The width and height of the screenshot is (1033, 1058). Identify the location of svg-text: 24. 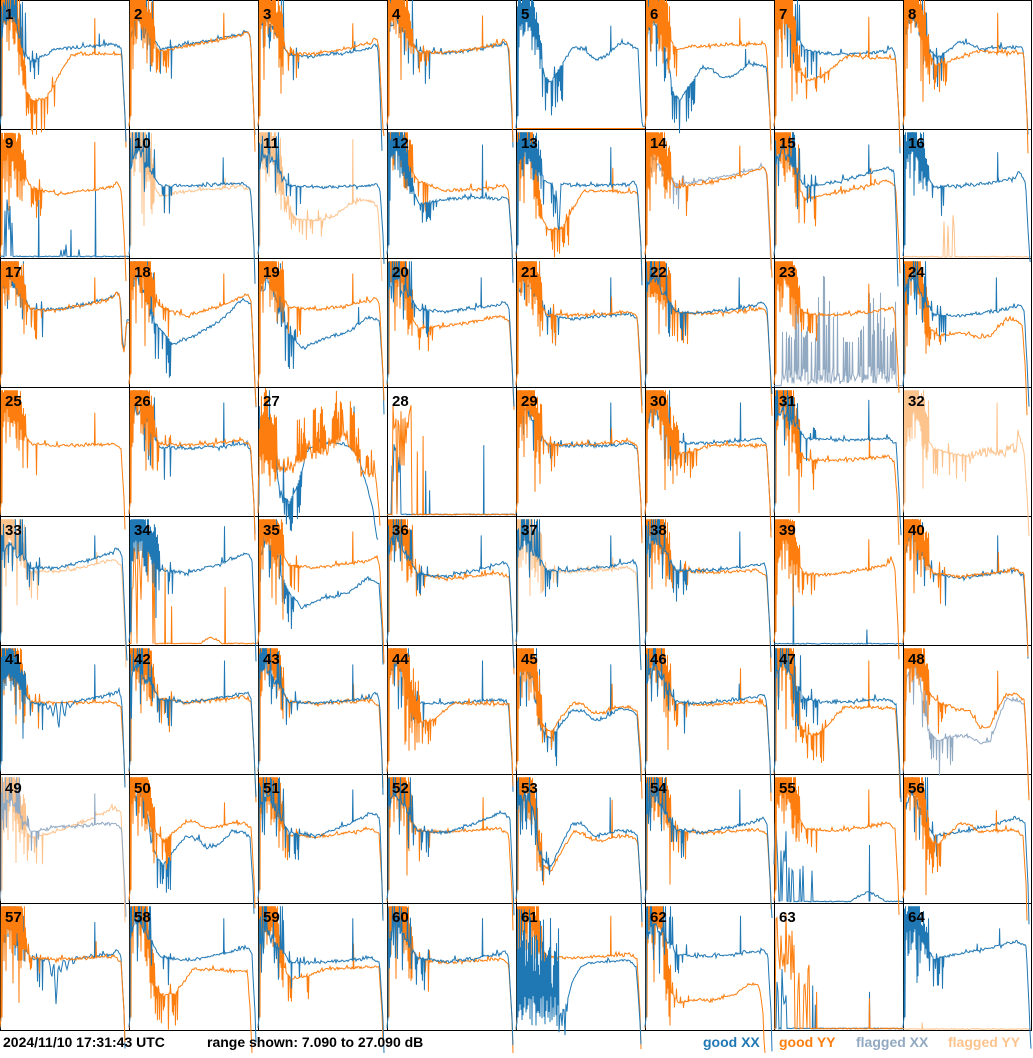
(916, 272).